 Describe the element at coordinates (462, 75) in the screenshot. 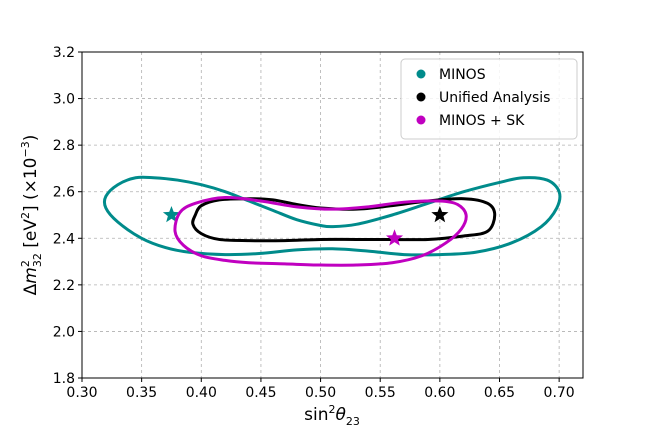

I see `legend-label: MINOS` at that location.